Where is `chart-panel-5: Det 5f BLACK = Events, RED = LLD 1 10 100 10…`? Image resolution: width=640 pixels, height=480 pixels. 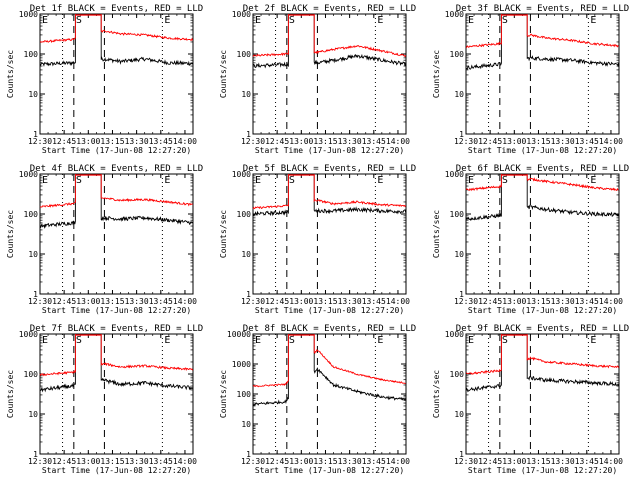
chart-panel-5: Det 5f BLACK = Events, RED = LLD 1 10 100 10… is located at coordinates (317, 239).